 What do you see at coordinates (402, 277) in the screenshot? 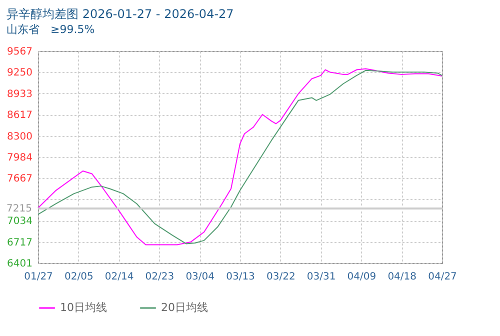
I see `x-tick-label: 04/18` at bounding box center [402, 277].